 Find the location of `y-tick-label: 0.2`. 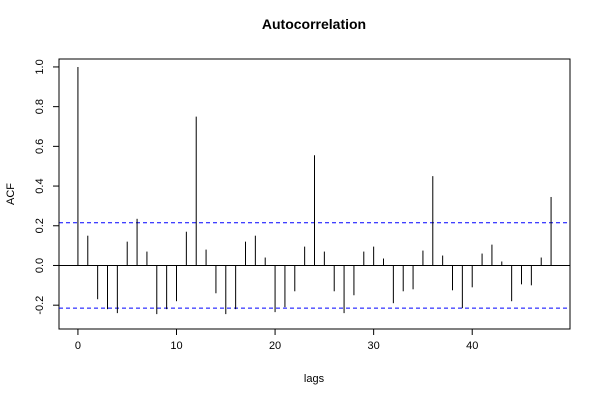

y-tick-label: 0.2 is located at coordinates (40, 225).